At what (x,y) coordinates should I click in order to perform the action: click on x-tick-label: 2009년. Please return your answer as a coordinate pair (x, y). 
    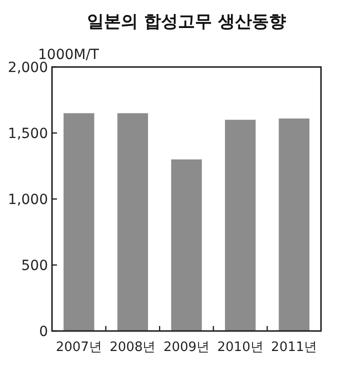
    Looking at the image, I should click on (186, 347).